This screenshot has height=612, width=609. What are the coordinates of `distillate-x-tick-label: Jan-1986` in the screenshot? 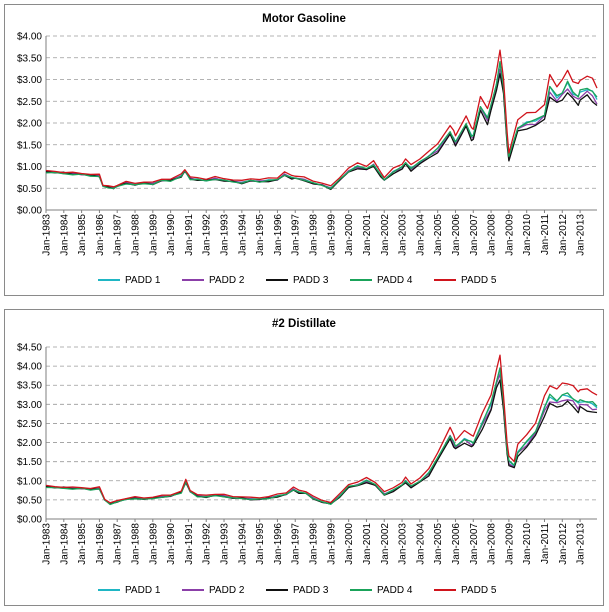 It's located at (100, 544).